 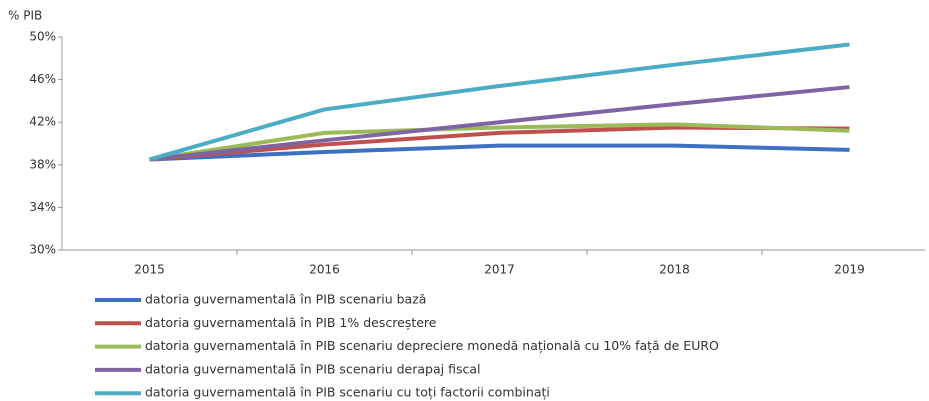 I want to click on y-tick-label: 42%, so click(x=42, y=122).